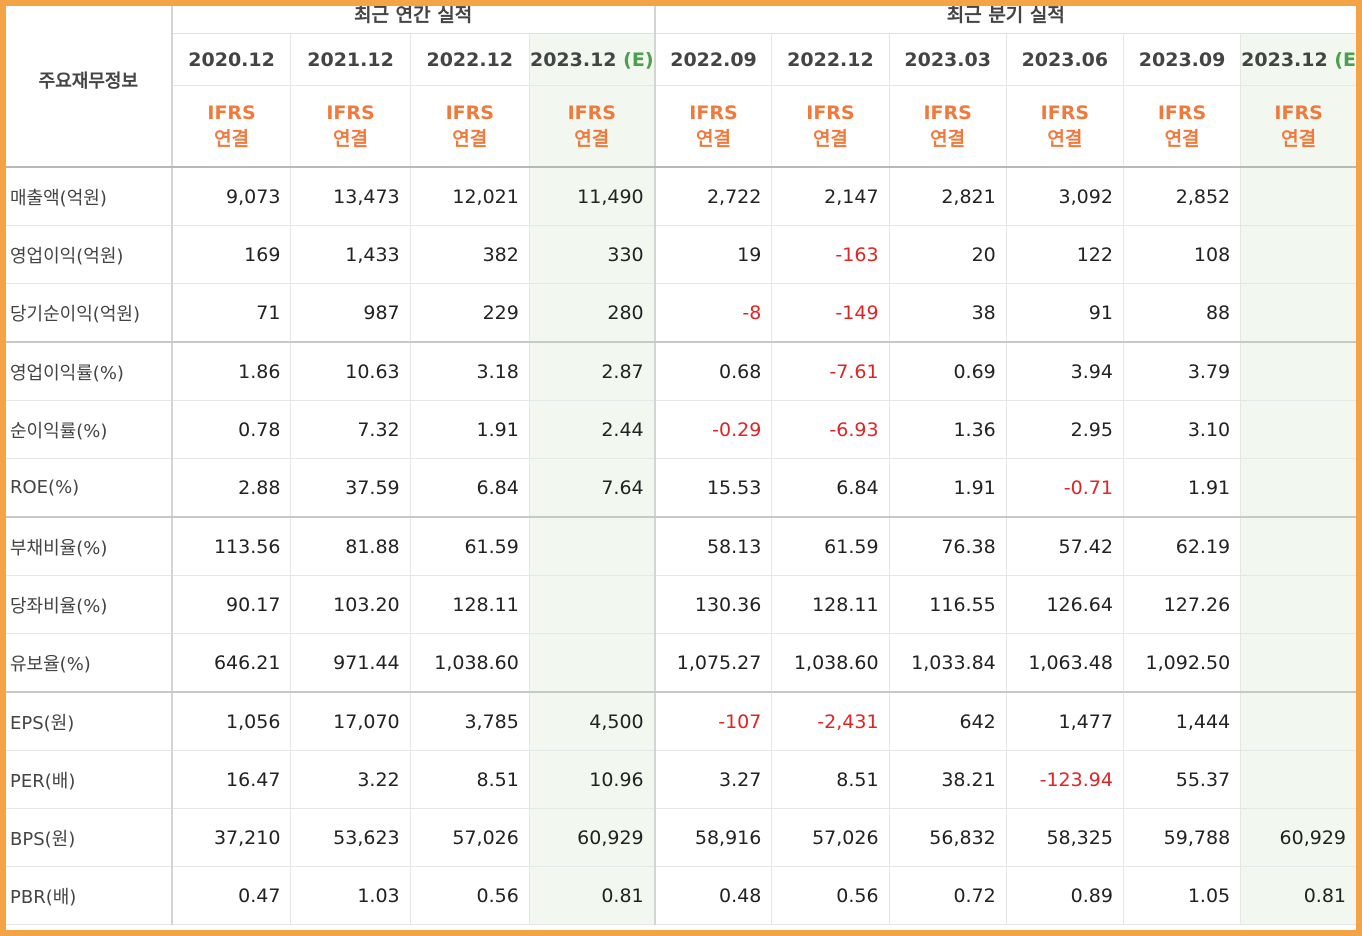 The image size is (1362, 936). Describe the element at coordinates (89, 837) in the screenshot. I see `metric-label: BPS(원)` at that location.